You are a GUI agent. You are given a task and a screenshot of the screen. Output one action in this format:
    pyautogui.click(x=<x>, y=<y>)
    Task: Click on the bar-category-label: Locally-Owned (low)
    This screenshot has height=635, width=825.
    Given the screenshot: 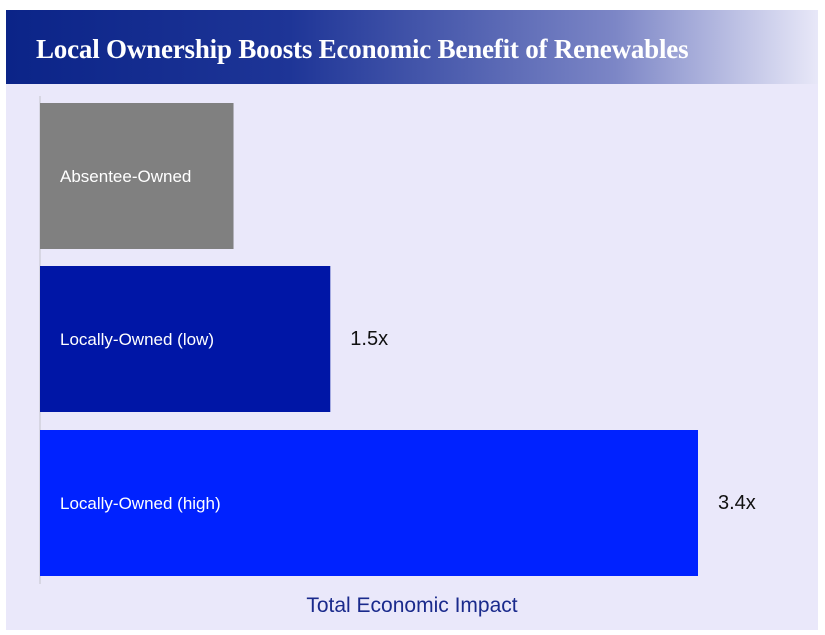 What is the action you would take?
    pyautogui.click(x=137, y=339)
    